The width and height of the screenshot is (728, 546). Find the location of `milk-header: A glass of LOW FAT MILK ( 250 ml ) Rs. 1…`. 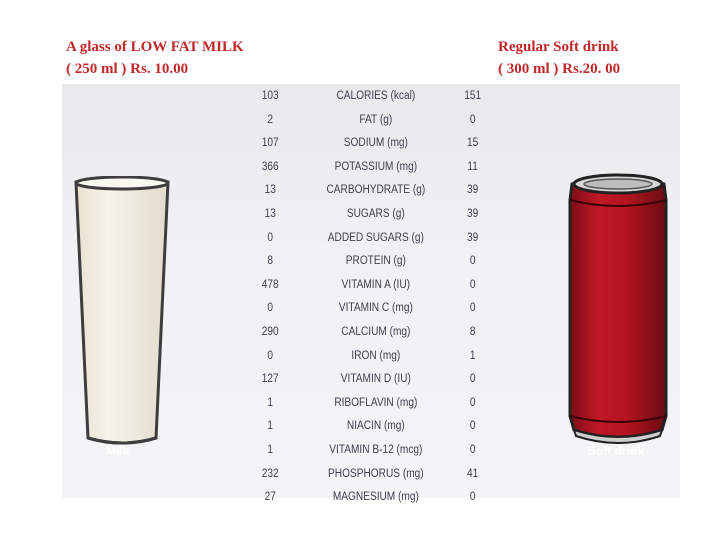

milk-header: A glass of LOW FAT MILK ( 250 ml ) Rs. 1… is located at coordinates (155, 58).